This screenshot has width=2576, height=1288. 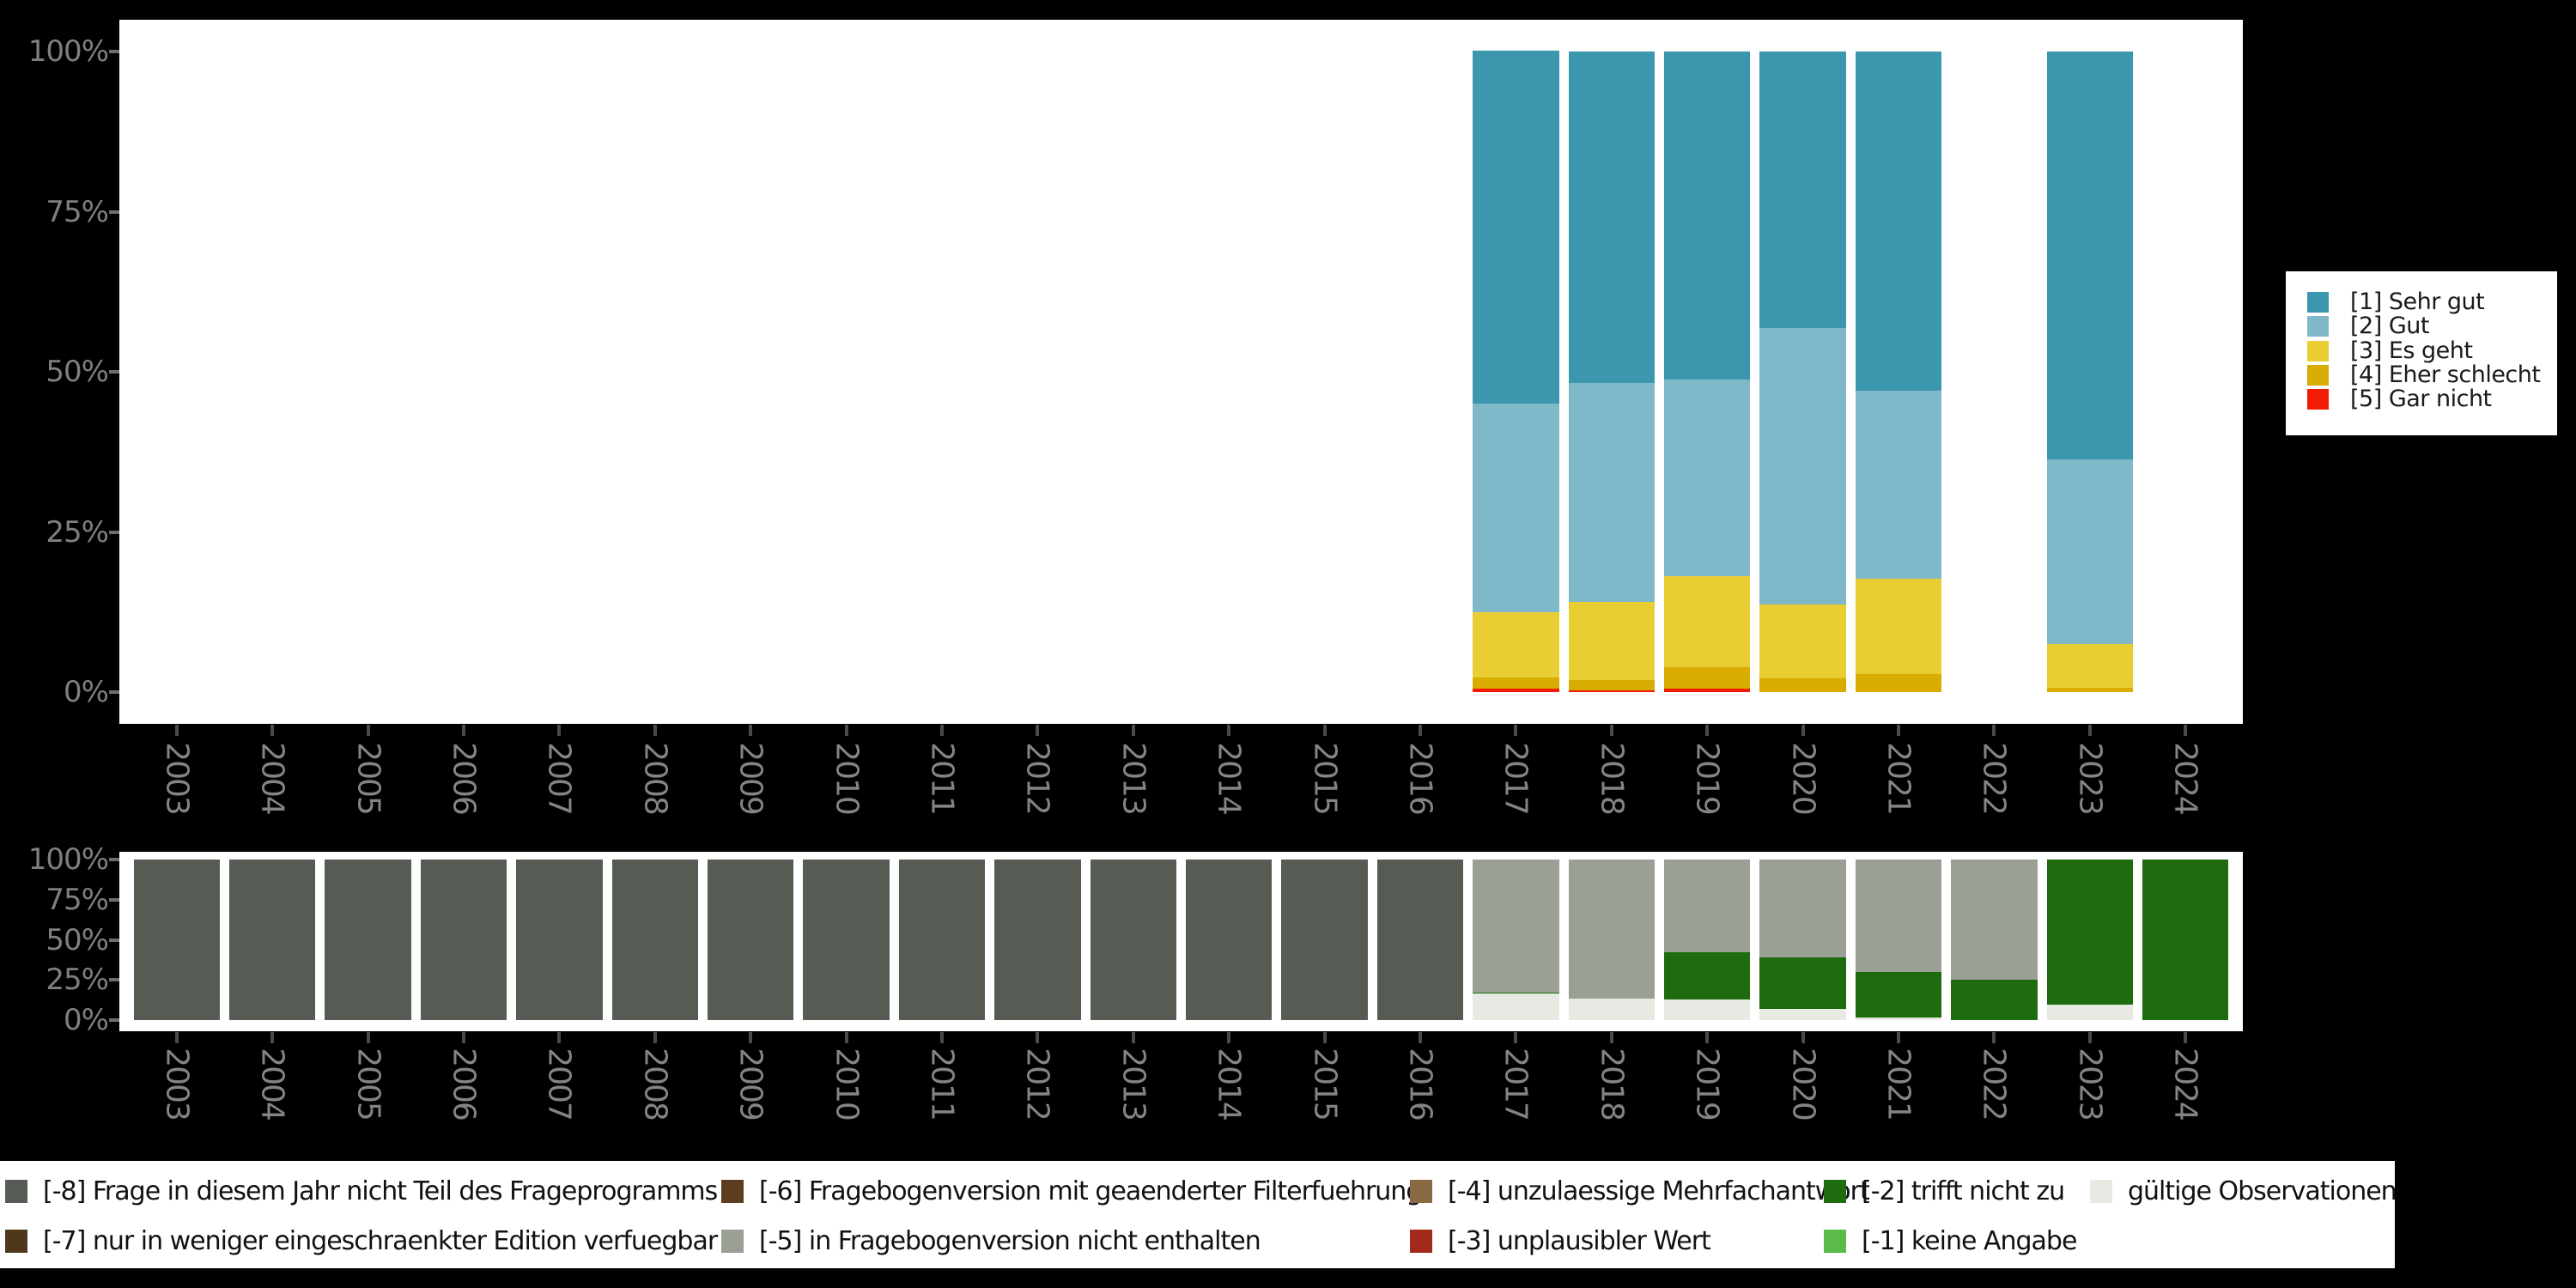 I want to click on year-label: 2019, so click(x=1707, y=778).